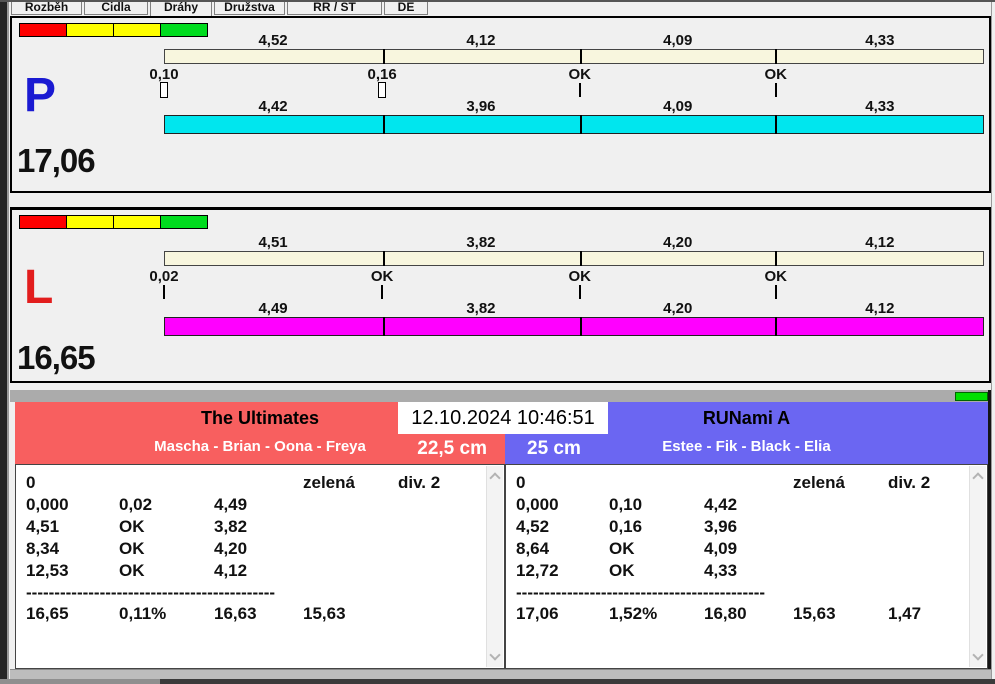  Describe the element at coordinates (334, 8) in the screenshot. I see `tab-rr-st: RR / ST` at that location.